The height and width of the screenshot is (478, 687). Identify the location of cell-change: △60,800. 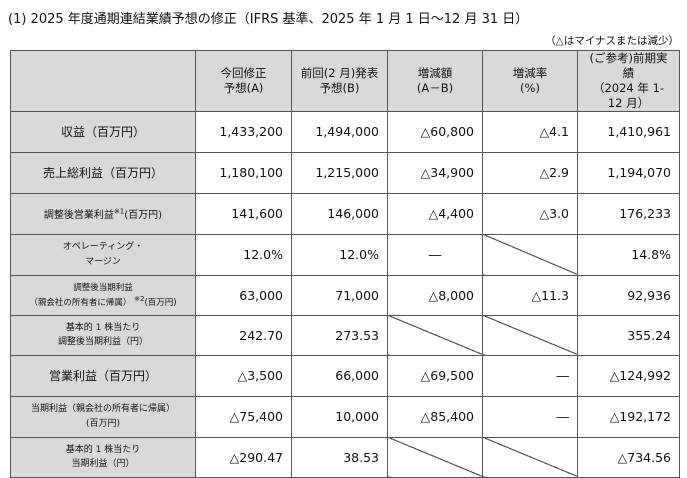
(435, 131).